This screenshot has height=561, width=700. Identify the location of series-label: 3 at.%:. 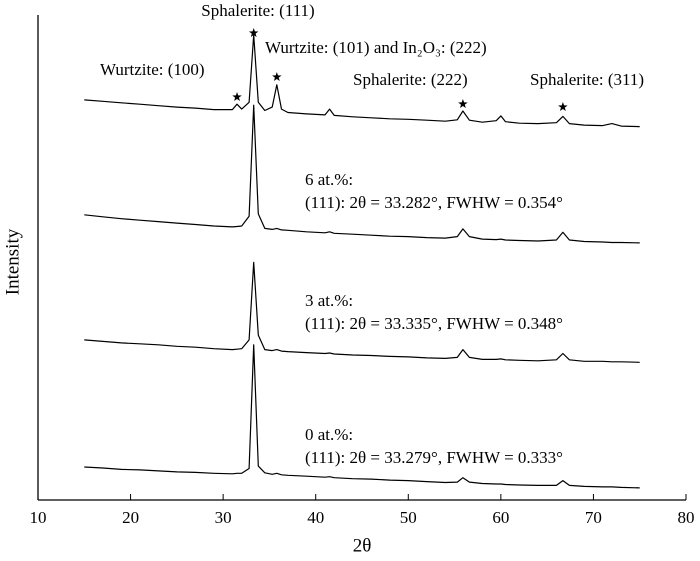
(329, 300).